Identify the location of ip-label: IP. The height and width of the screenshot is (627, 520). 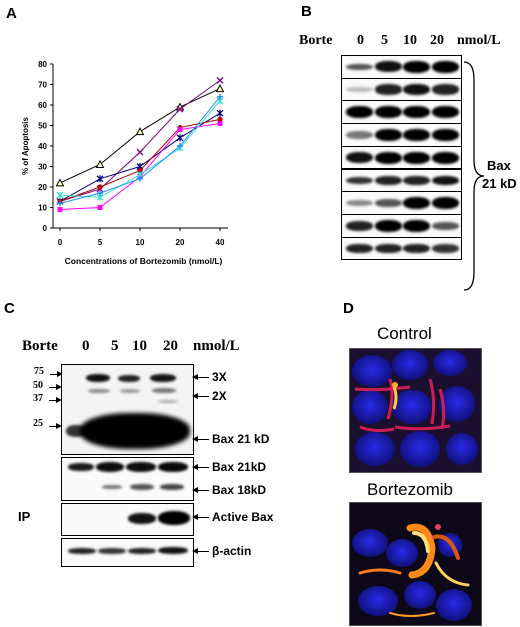
(24, 516).